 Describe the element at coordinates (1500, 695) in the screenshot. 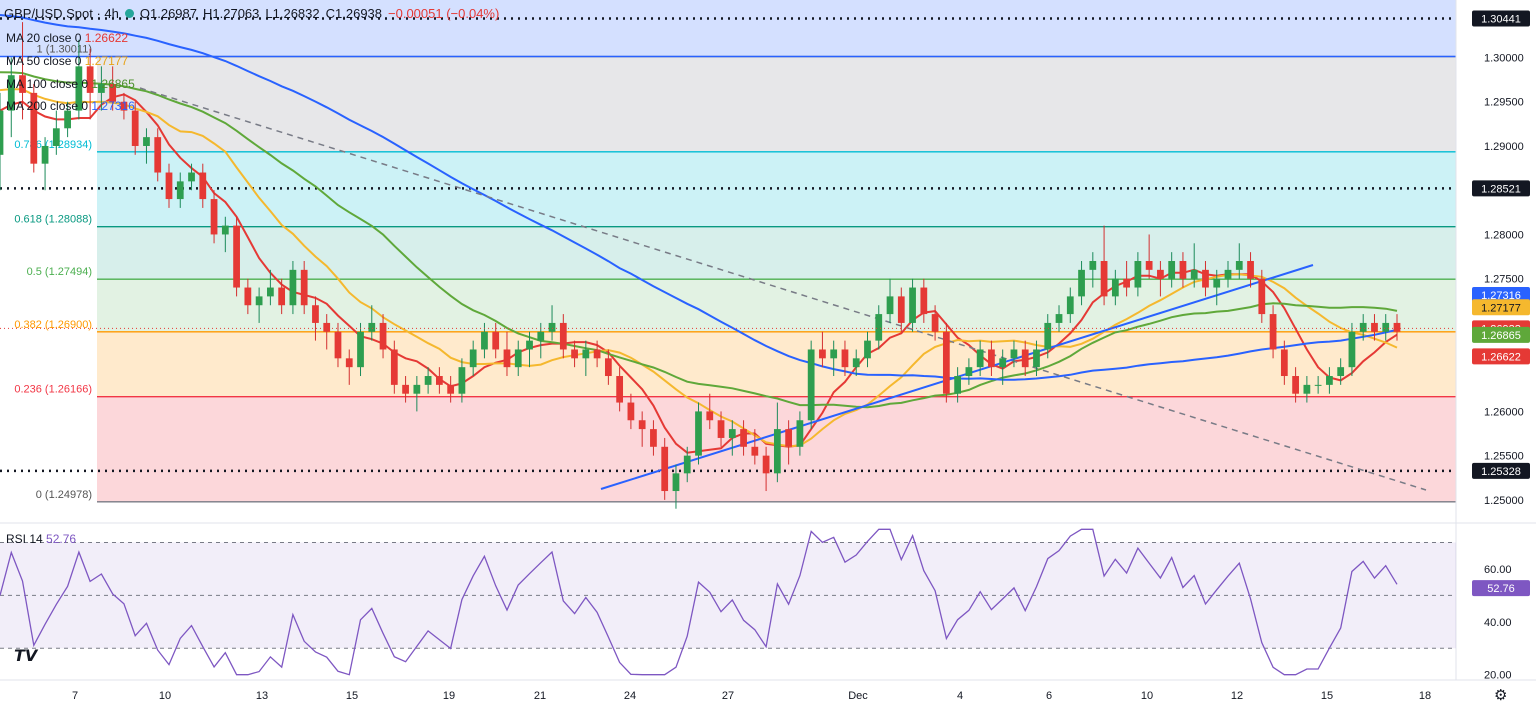

I see `gear-icon: ⚙` at that location.